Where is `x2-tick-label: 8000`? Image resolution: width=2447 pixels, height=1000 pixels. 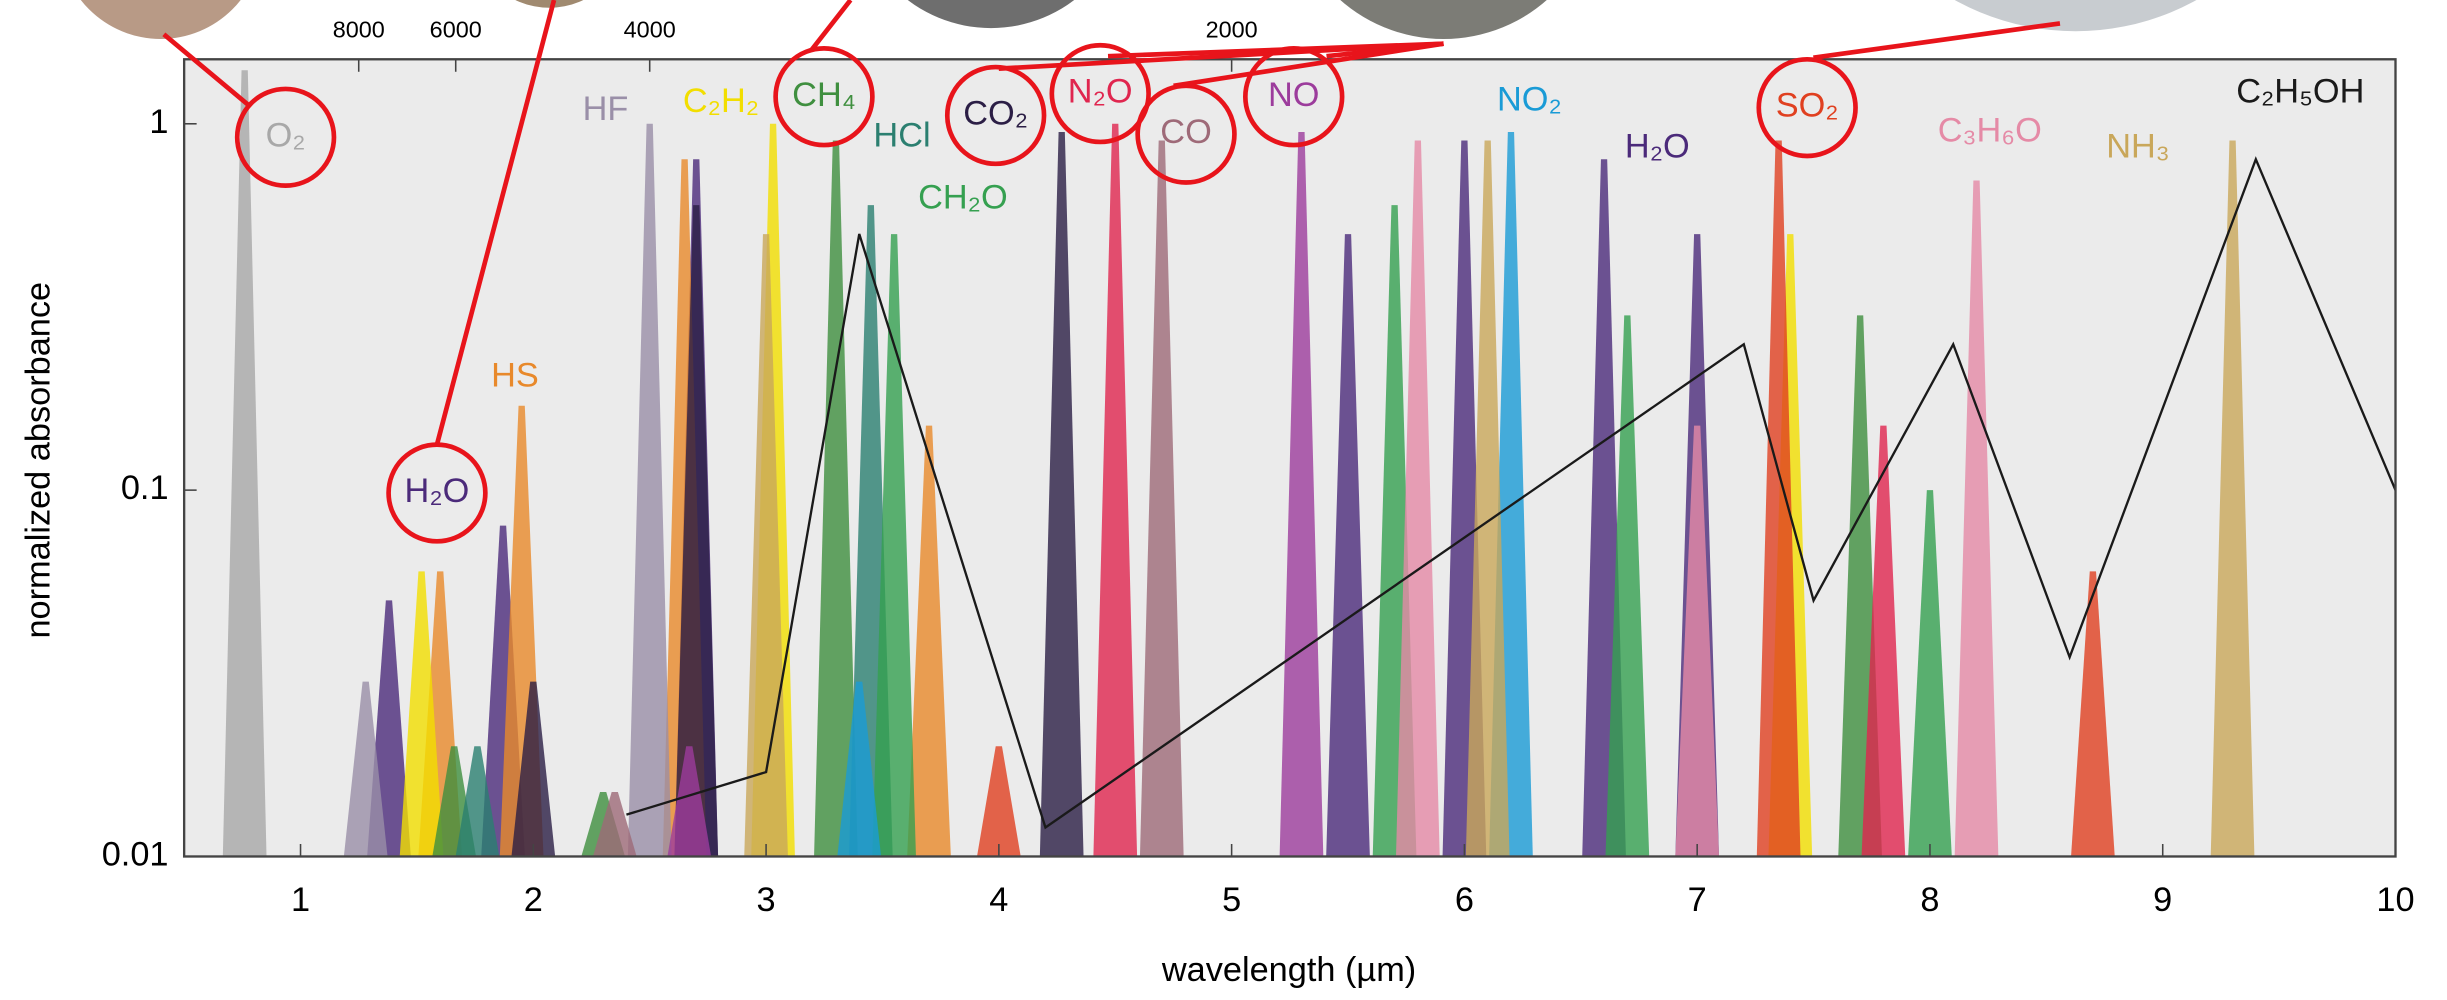
x2-tick-label: 8000 is located at coordinates (359, 29).